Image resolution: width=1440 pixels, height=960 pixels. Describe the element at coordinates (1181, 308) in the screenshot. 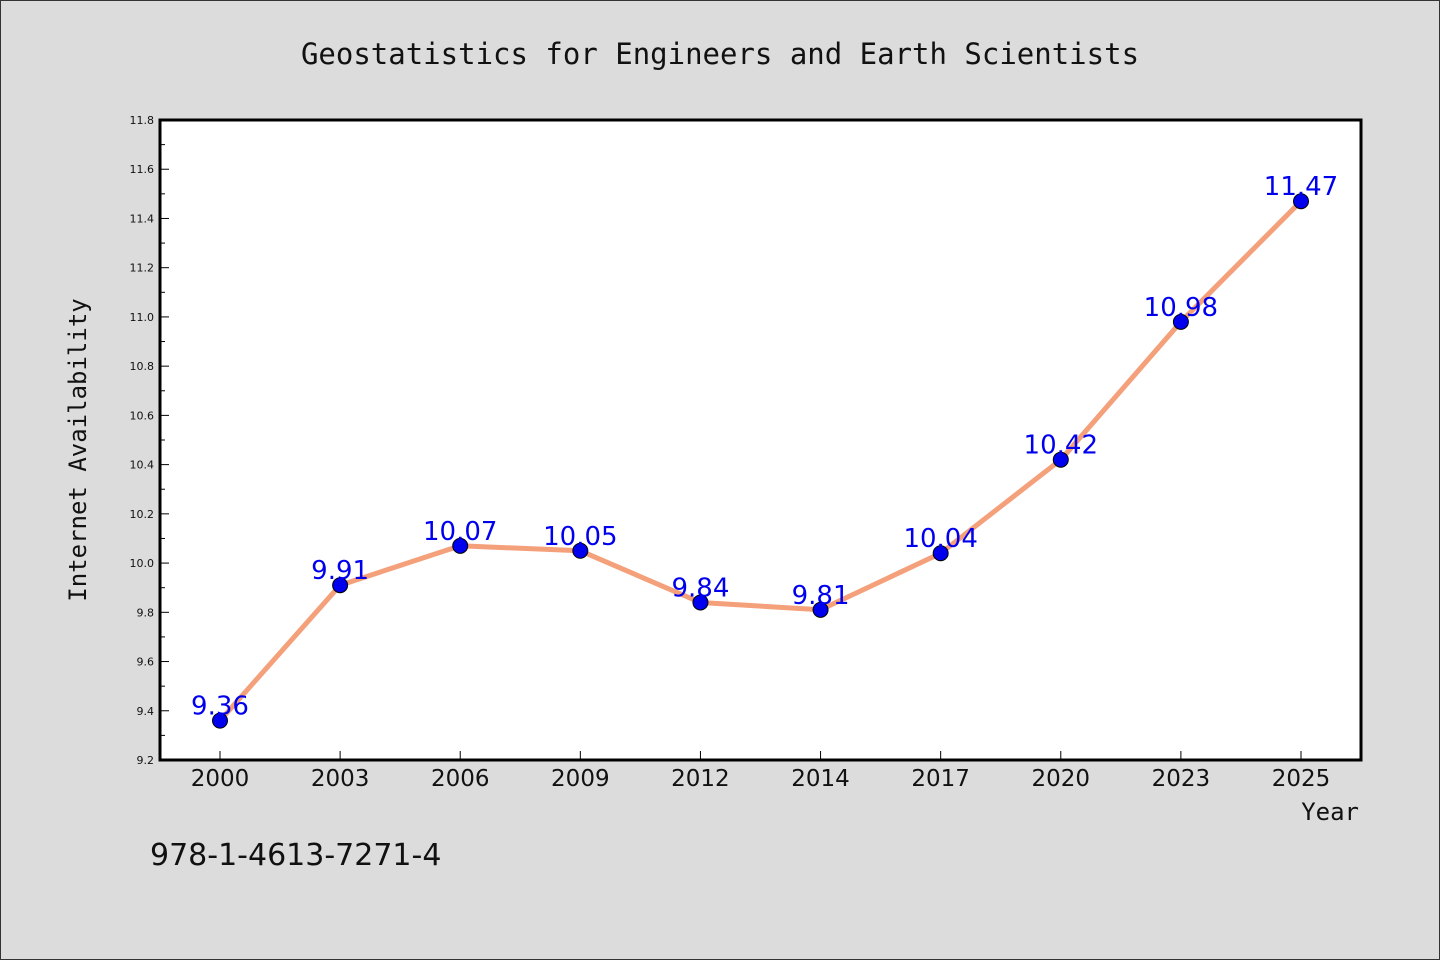

I see `data-label: 10.98` at that location.